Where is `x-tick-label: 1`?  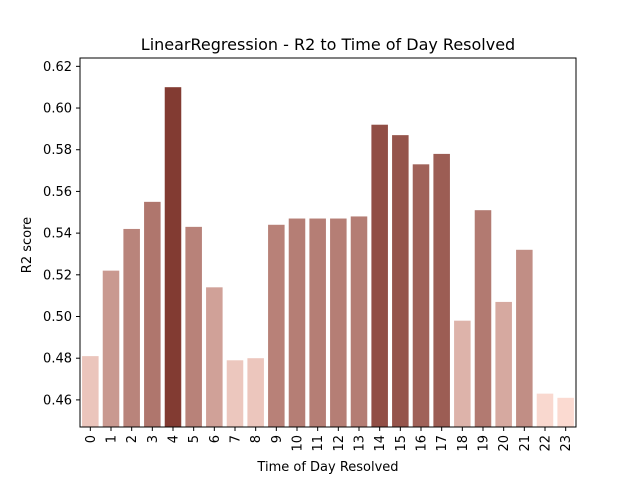
x-tick-label: 1 is located at coordinates (112, 439).